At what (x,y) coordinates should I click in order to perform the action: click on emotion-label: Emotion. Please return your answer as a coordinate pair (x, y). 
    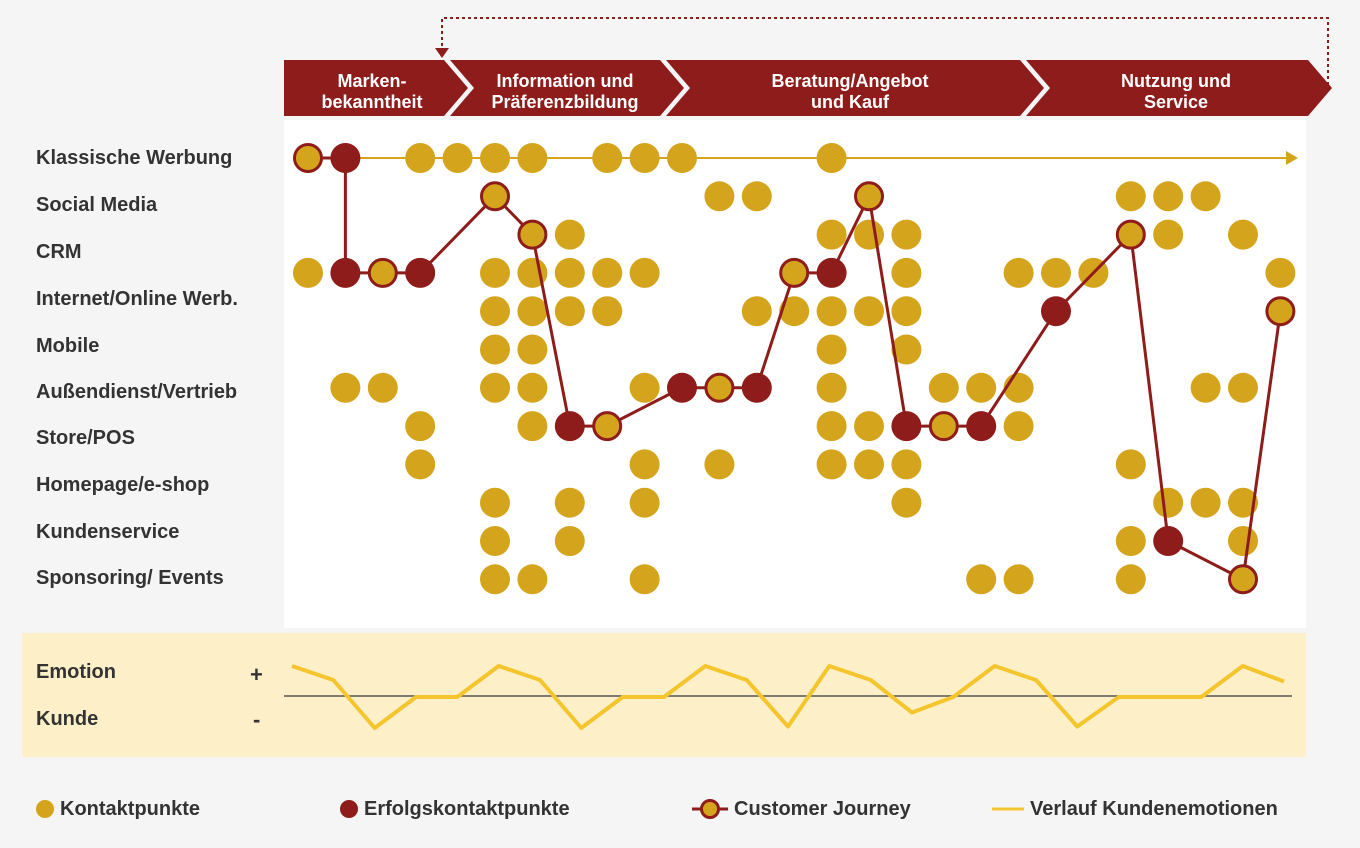
    Looking at the image, I should click on (76, 672).